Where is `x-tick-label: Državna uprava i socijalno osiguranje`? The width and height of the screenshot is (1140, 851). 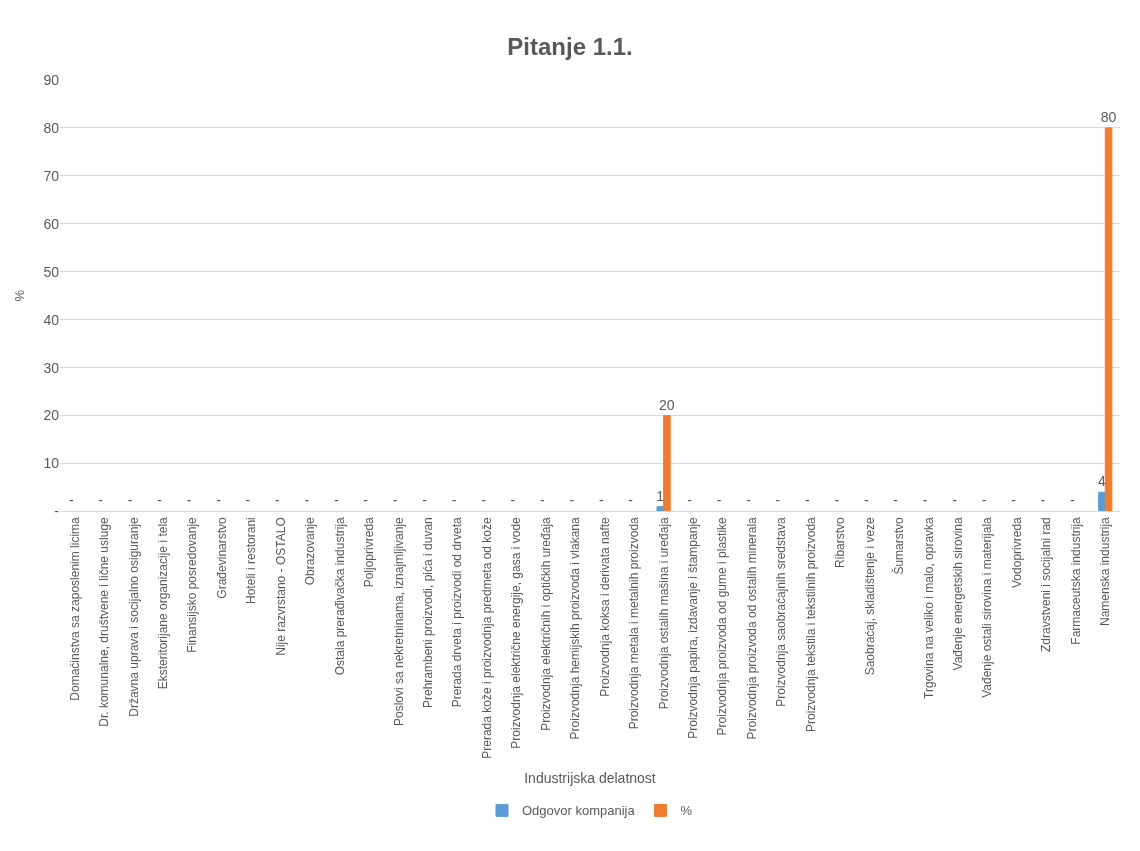 x-tick-label: Državna uprava i socijalno osiguranje is located at coordinates (133, 616).